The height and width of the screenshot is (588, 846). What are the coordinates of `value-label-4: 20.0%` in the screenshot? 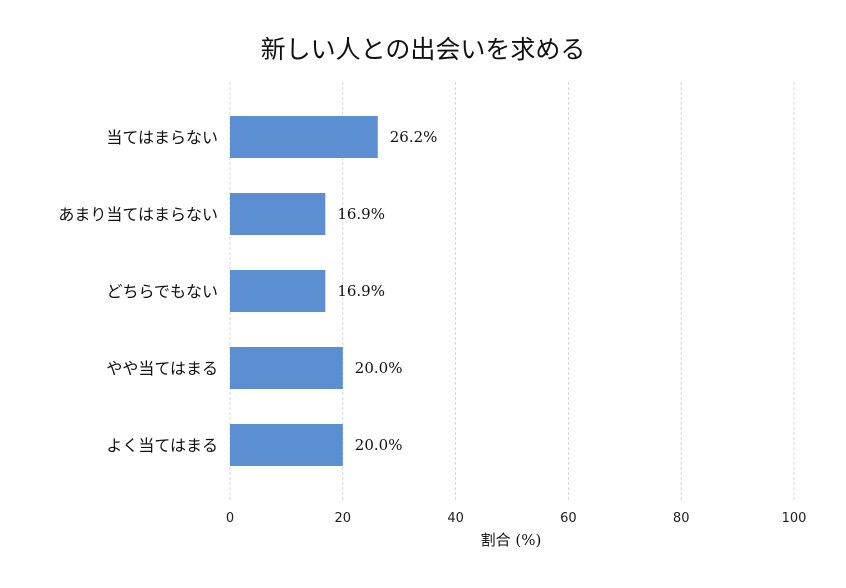 It's located at (379, 368).